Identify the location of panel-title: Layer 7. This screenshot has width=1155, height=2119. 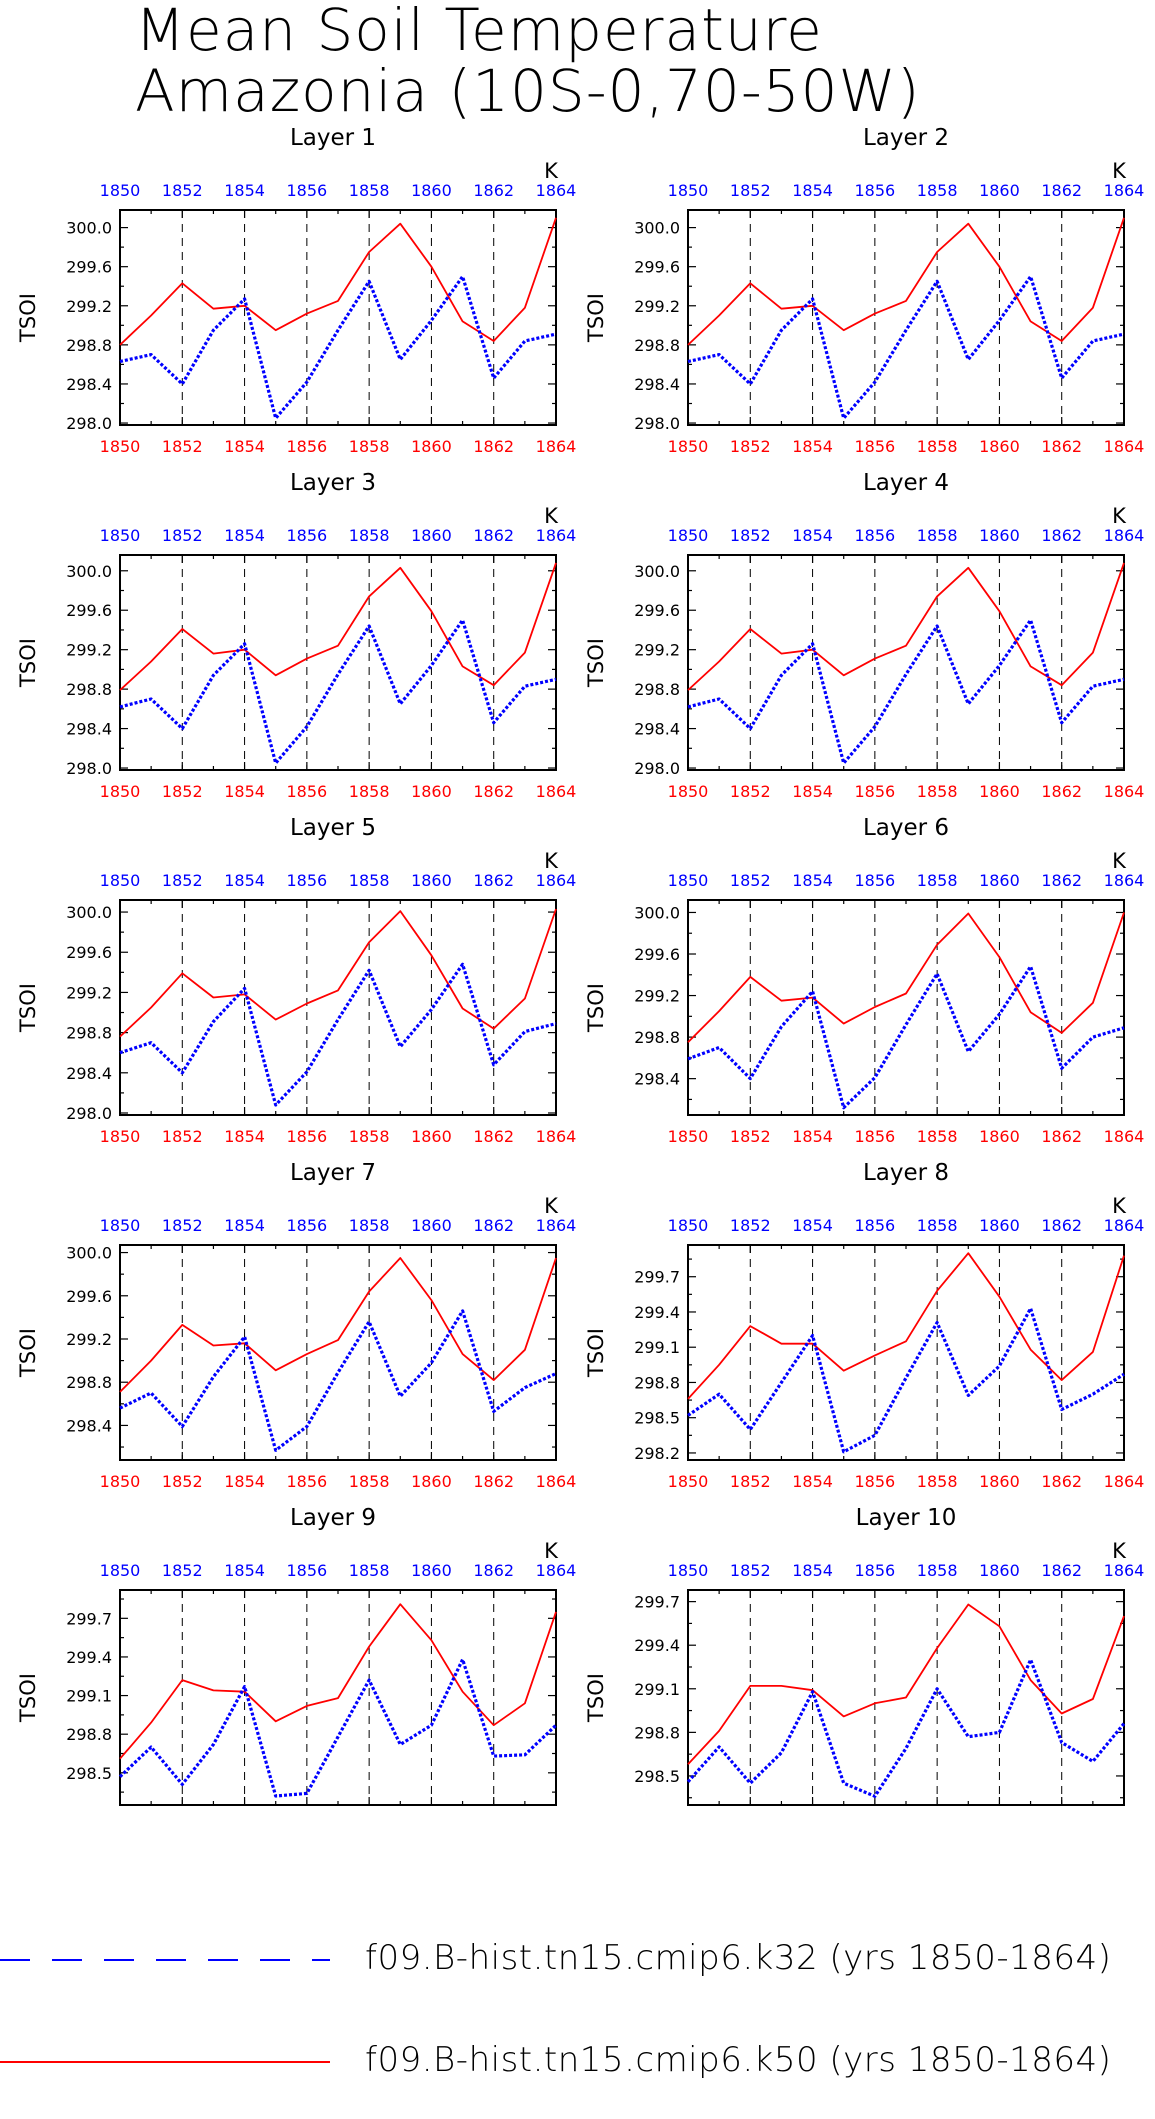
(333, 1173).